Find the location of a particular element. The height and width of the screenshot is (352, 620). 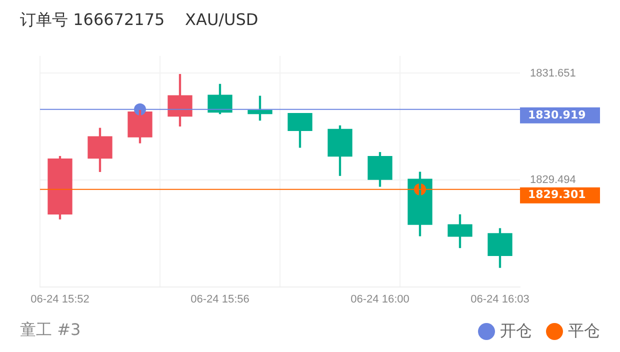

x-tick-label: 06-24 16:03 is located at coordinates (500, 299).